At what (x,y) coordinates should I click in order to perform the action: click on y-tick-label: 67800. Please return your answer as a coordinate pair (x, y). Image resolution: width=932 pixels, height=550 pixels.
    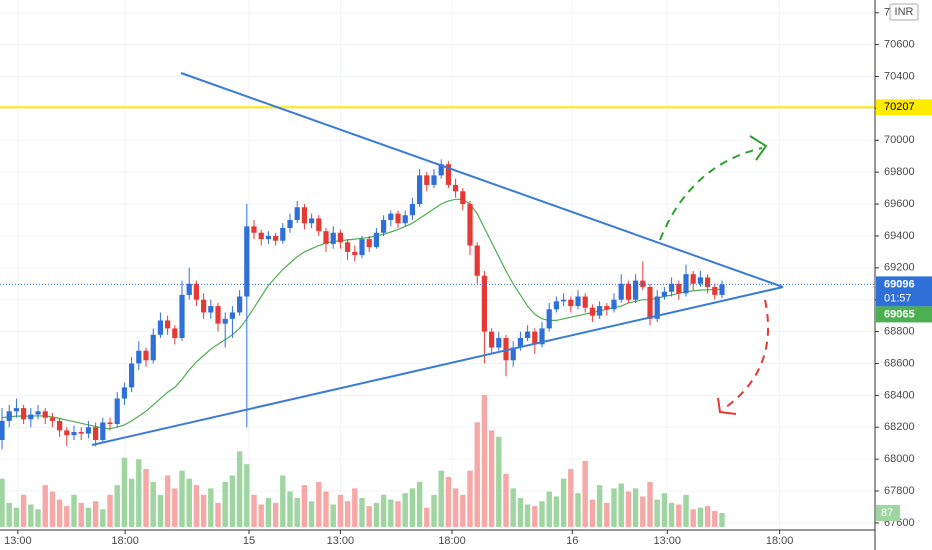
    Looking at the image, I should click on (899, 491).